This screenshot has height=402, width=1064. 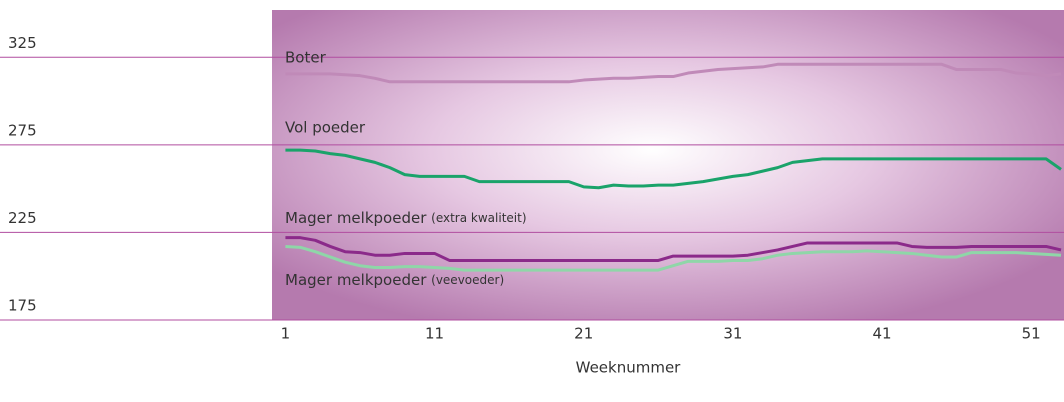 I want to click on series-label: Vol poeder, so click(x=325, y=128).